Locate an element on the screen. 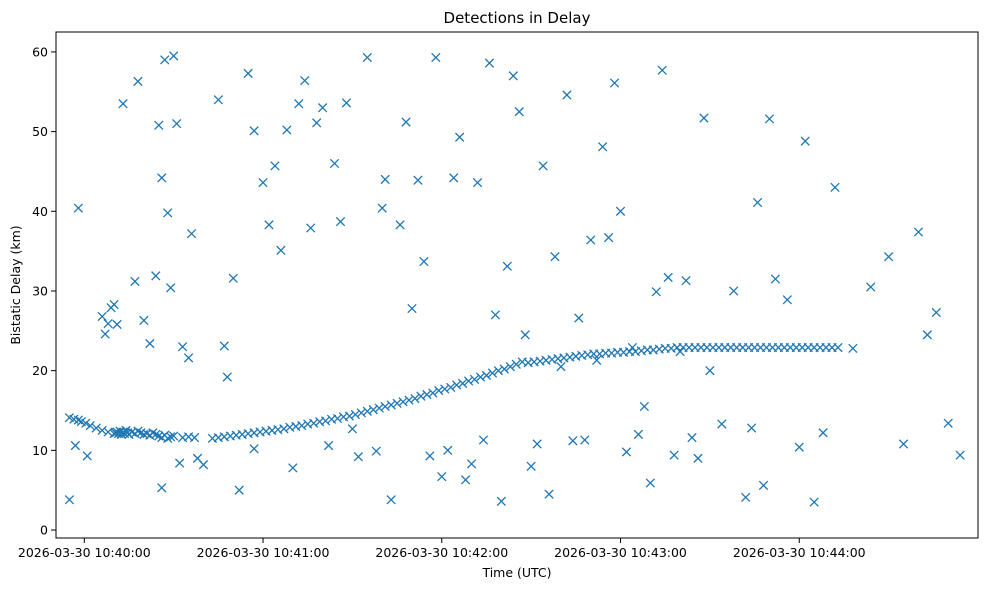 The image size is (989, 590). y-axis-label: Bistatic Delay (km) is located at coordinates (15, 284).